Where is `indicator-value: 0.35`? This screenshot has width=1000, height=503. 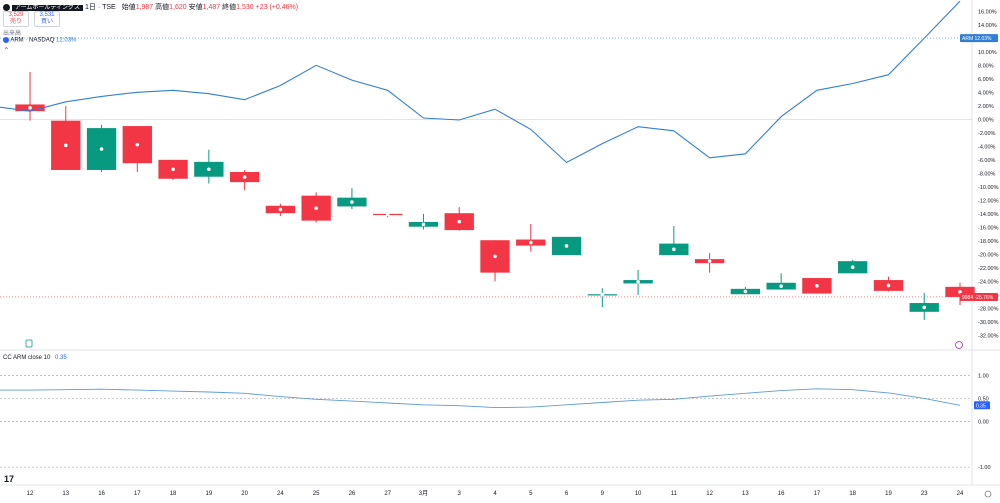
indicator-value: 0.35 is located at coordinates (61, 358).